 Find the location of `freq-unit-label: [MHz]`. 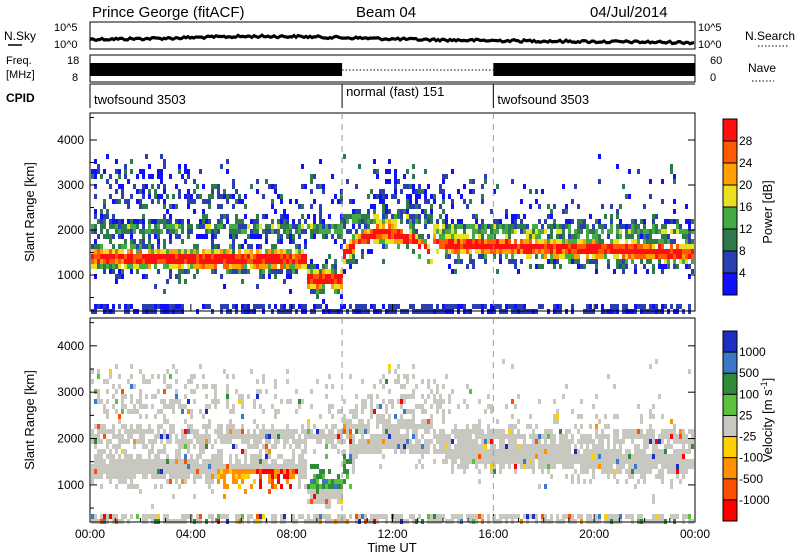

freq-unit-label: [MHz] is located at coordinates (20, 75).